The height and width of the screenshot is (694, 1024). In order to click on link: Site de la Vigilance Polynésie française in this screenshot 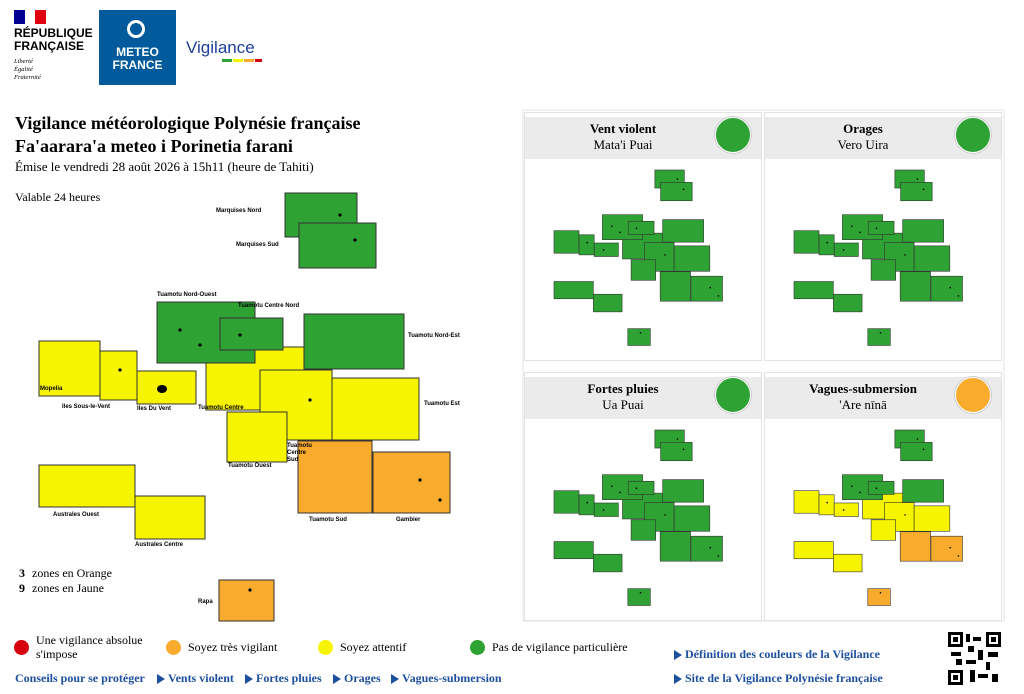, I will do `click(784, 678)`.